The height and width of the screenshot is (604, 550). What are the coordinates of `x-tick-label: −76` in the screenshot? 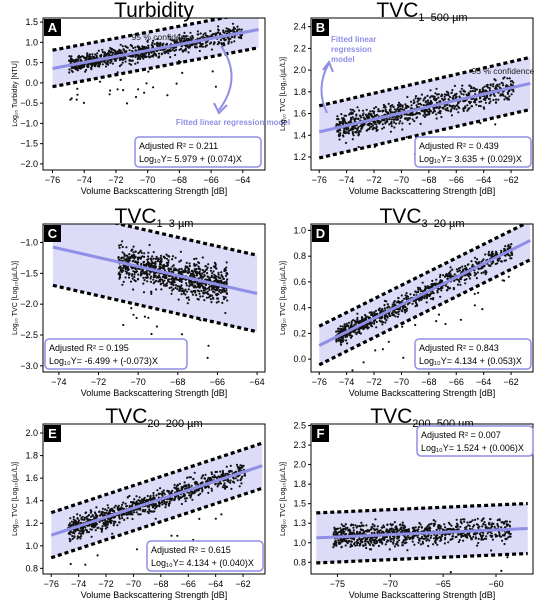 It's located at (319, 180).